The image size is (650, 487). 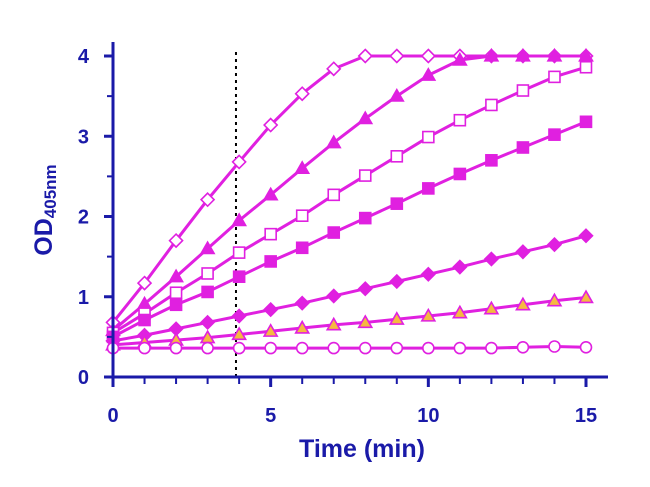 I want to click on series-circle-open, so click(x=349, y=347).